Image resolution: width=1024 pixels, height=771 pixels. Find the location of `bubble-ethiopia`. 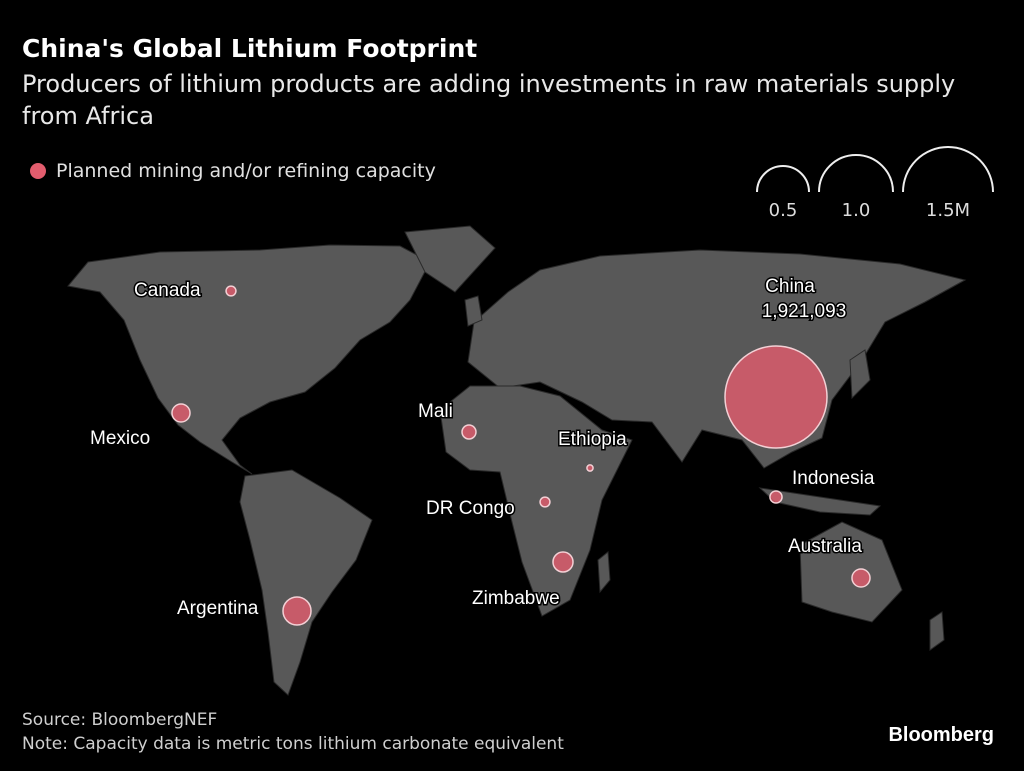

bubble-ethiopia is located at coordinates (590, 468).